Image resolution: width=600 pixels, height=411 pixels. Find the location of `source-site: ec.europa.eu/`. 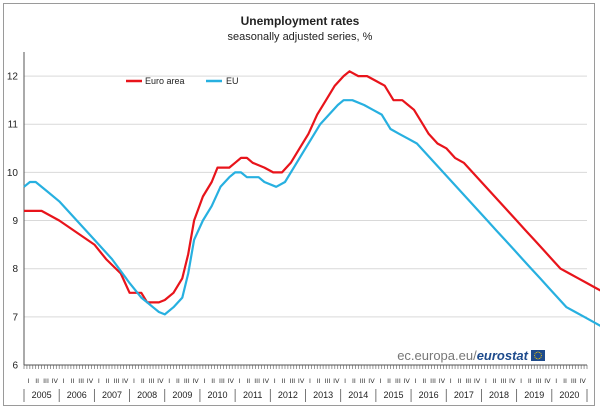

source-site: ec.europa.eu/ is located at coordinates (437, 355).